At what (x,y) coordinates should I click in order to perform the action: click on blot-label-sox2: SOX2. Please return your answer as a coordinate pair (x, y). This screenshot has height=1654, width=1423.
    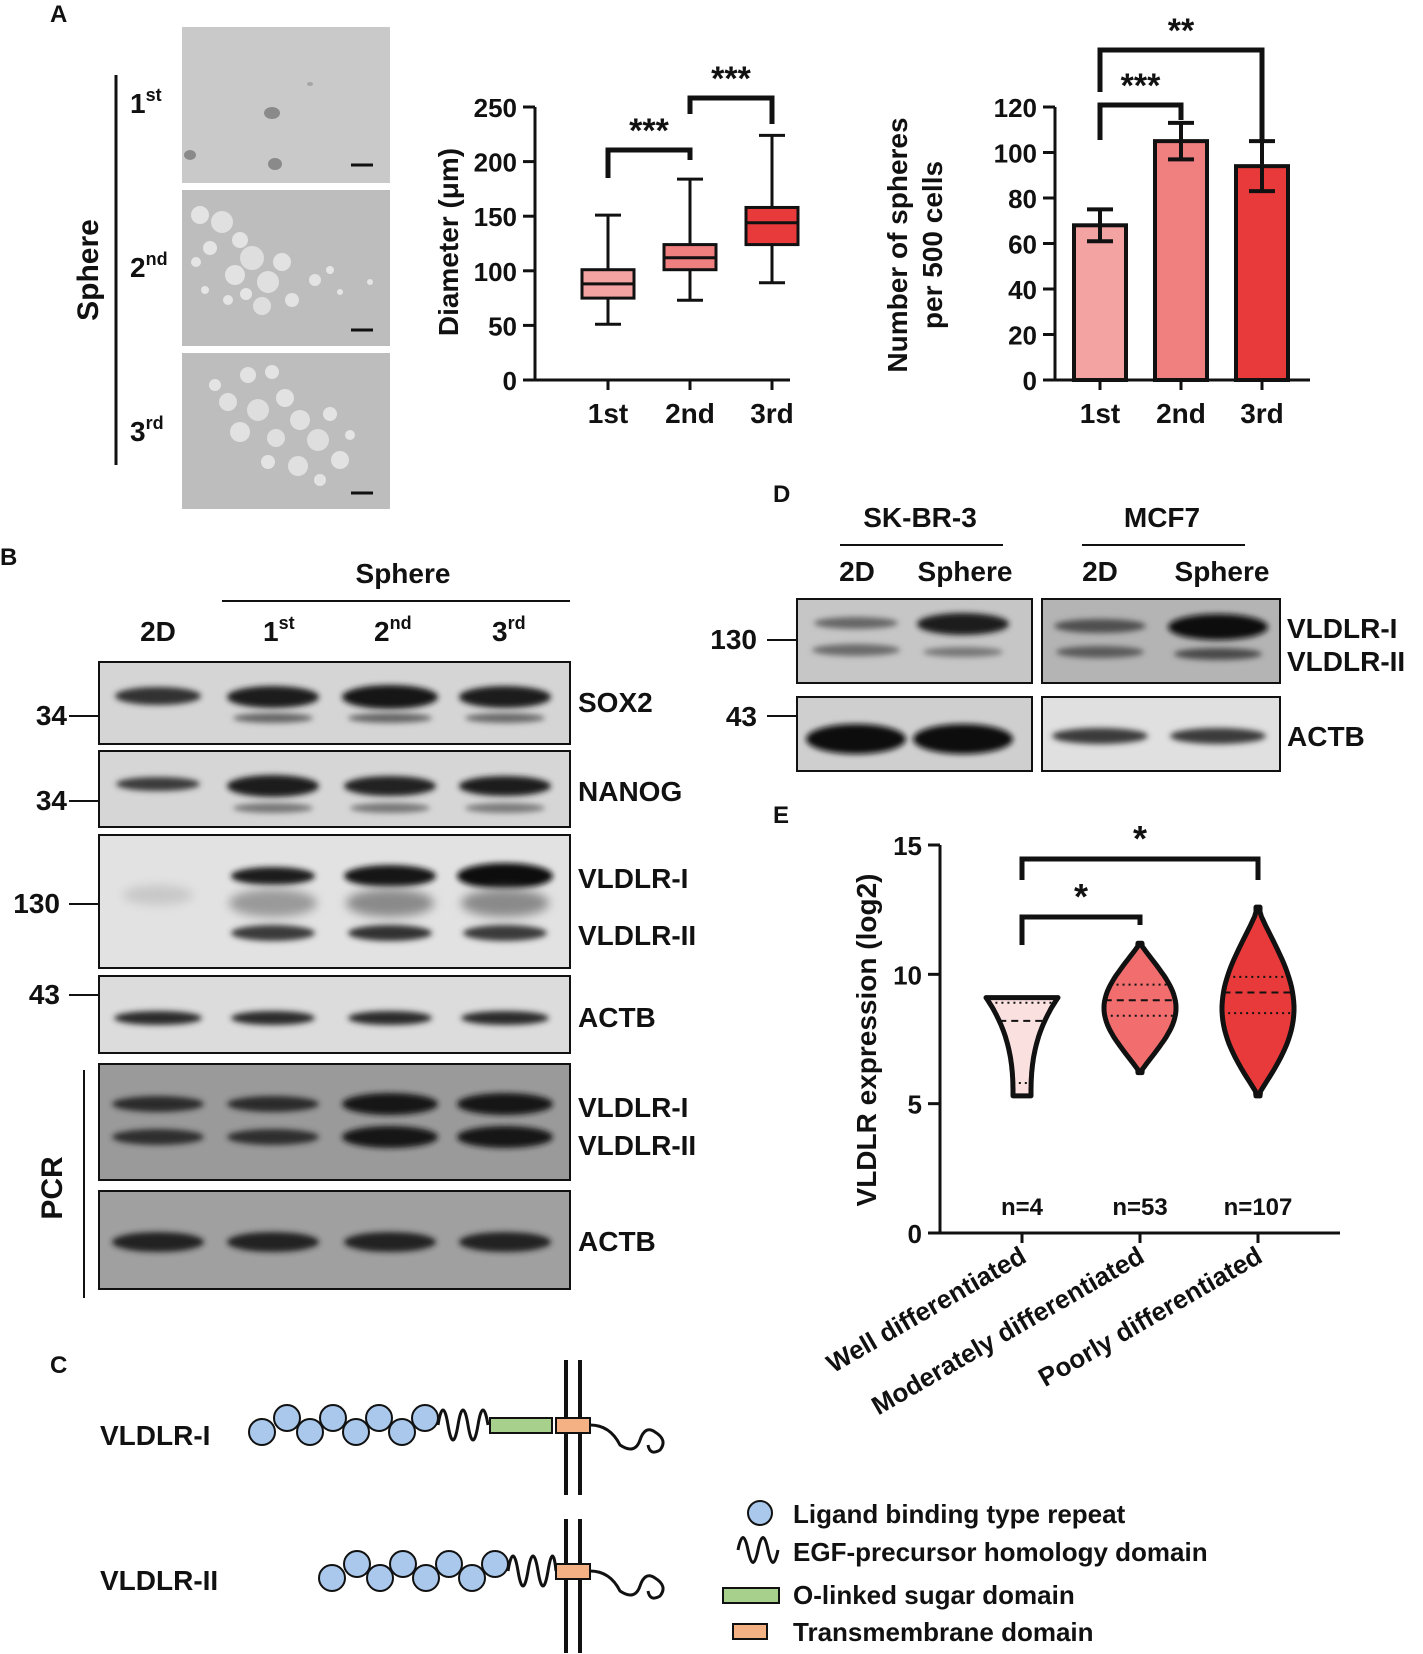
    Looking at the image, I should click on (615, 702).